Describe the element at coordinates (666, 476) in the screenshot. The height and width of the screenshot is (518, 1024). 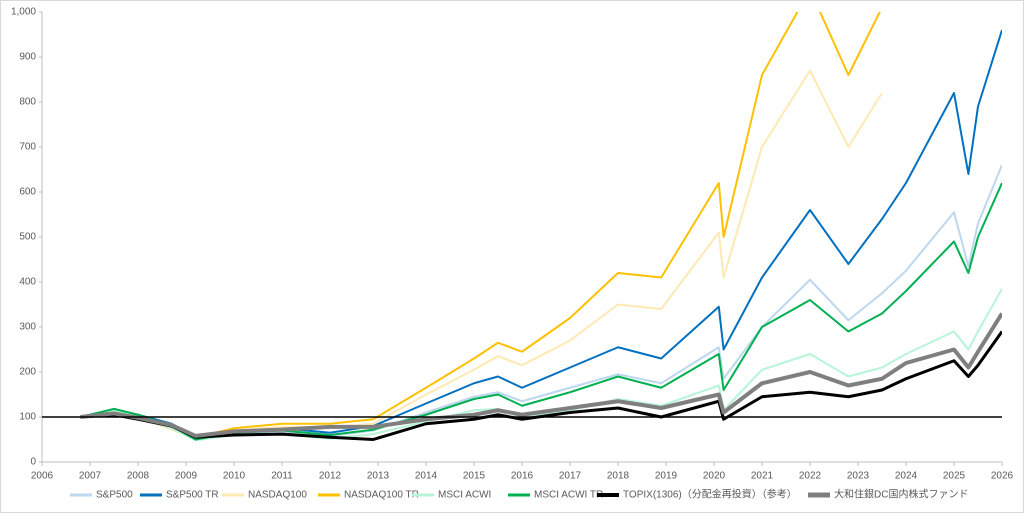
I see `x-tick-label: 2019` at that location.